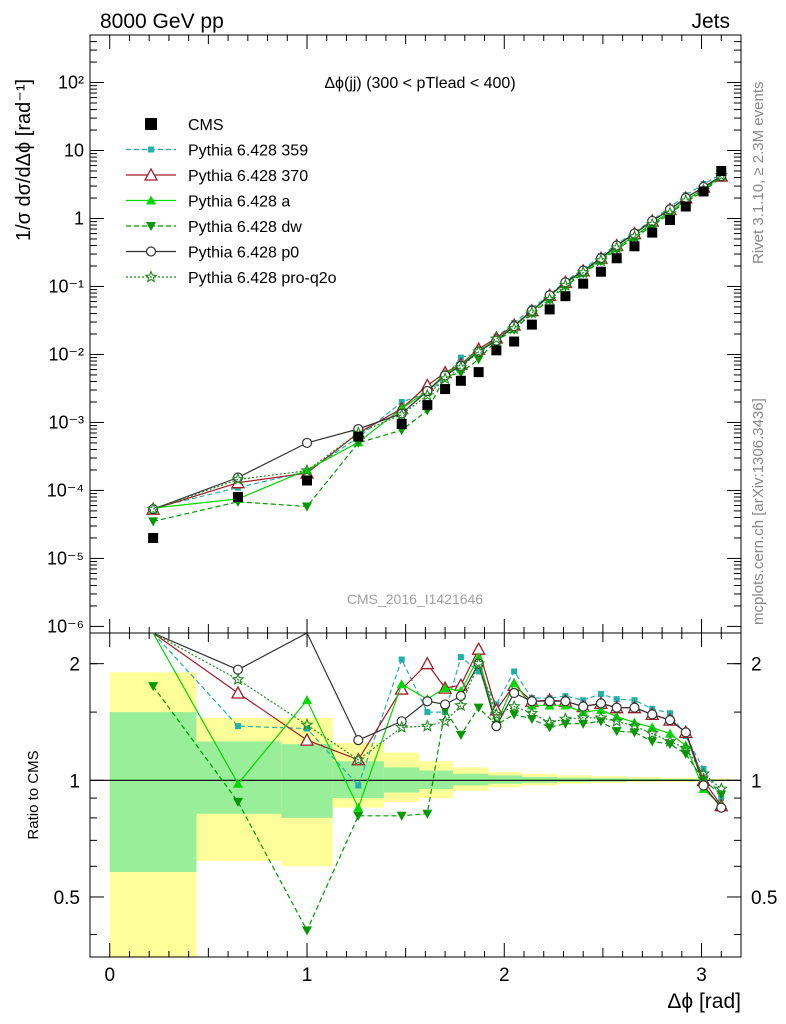 The width and height of the screenshot is (786, 1024). Describe the element at coordinates (74, 665) in the screenshot. I see `ratio-y-tick-label: 2` at that location.